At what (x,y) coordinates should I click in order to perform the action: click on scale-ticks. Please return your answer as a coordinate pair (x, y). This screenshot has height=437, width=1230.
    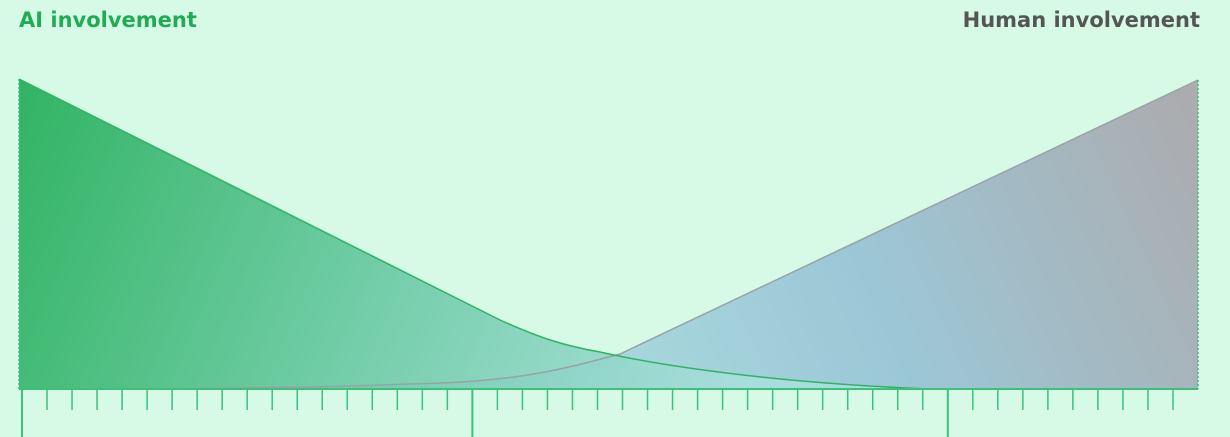
    Looking at the image, I should click on (597, 413).